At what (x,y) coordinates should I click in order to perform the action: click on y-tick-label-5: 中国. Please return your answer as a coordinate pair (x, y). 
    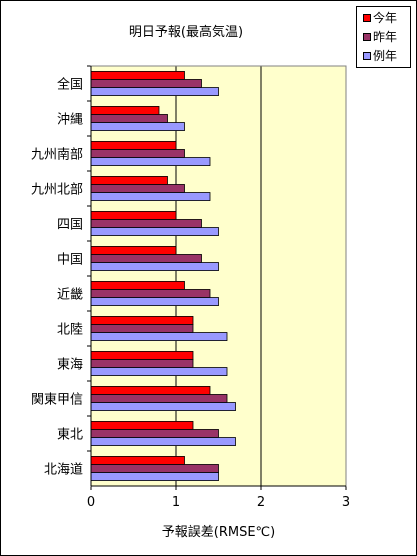
    Looking at the image, I should click on (70, 260).